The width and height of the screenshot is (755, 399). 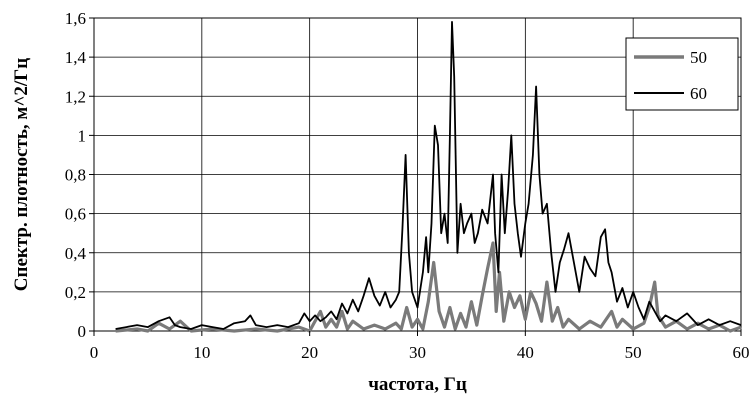 What do you see at coordinates (82, 135) in the screenshot?
I see `y-tick-label: 1` at bounding box center [82, 135].